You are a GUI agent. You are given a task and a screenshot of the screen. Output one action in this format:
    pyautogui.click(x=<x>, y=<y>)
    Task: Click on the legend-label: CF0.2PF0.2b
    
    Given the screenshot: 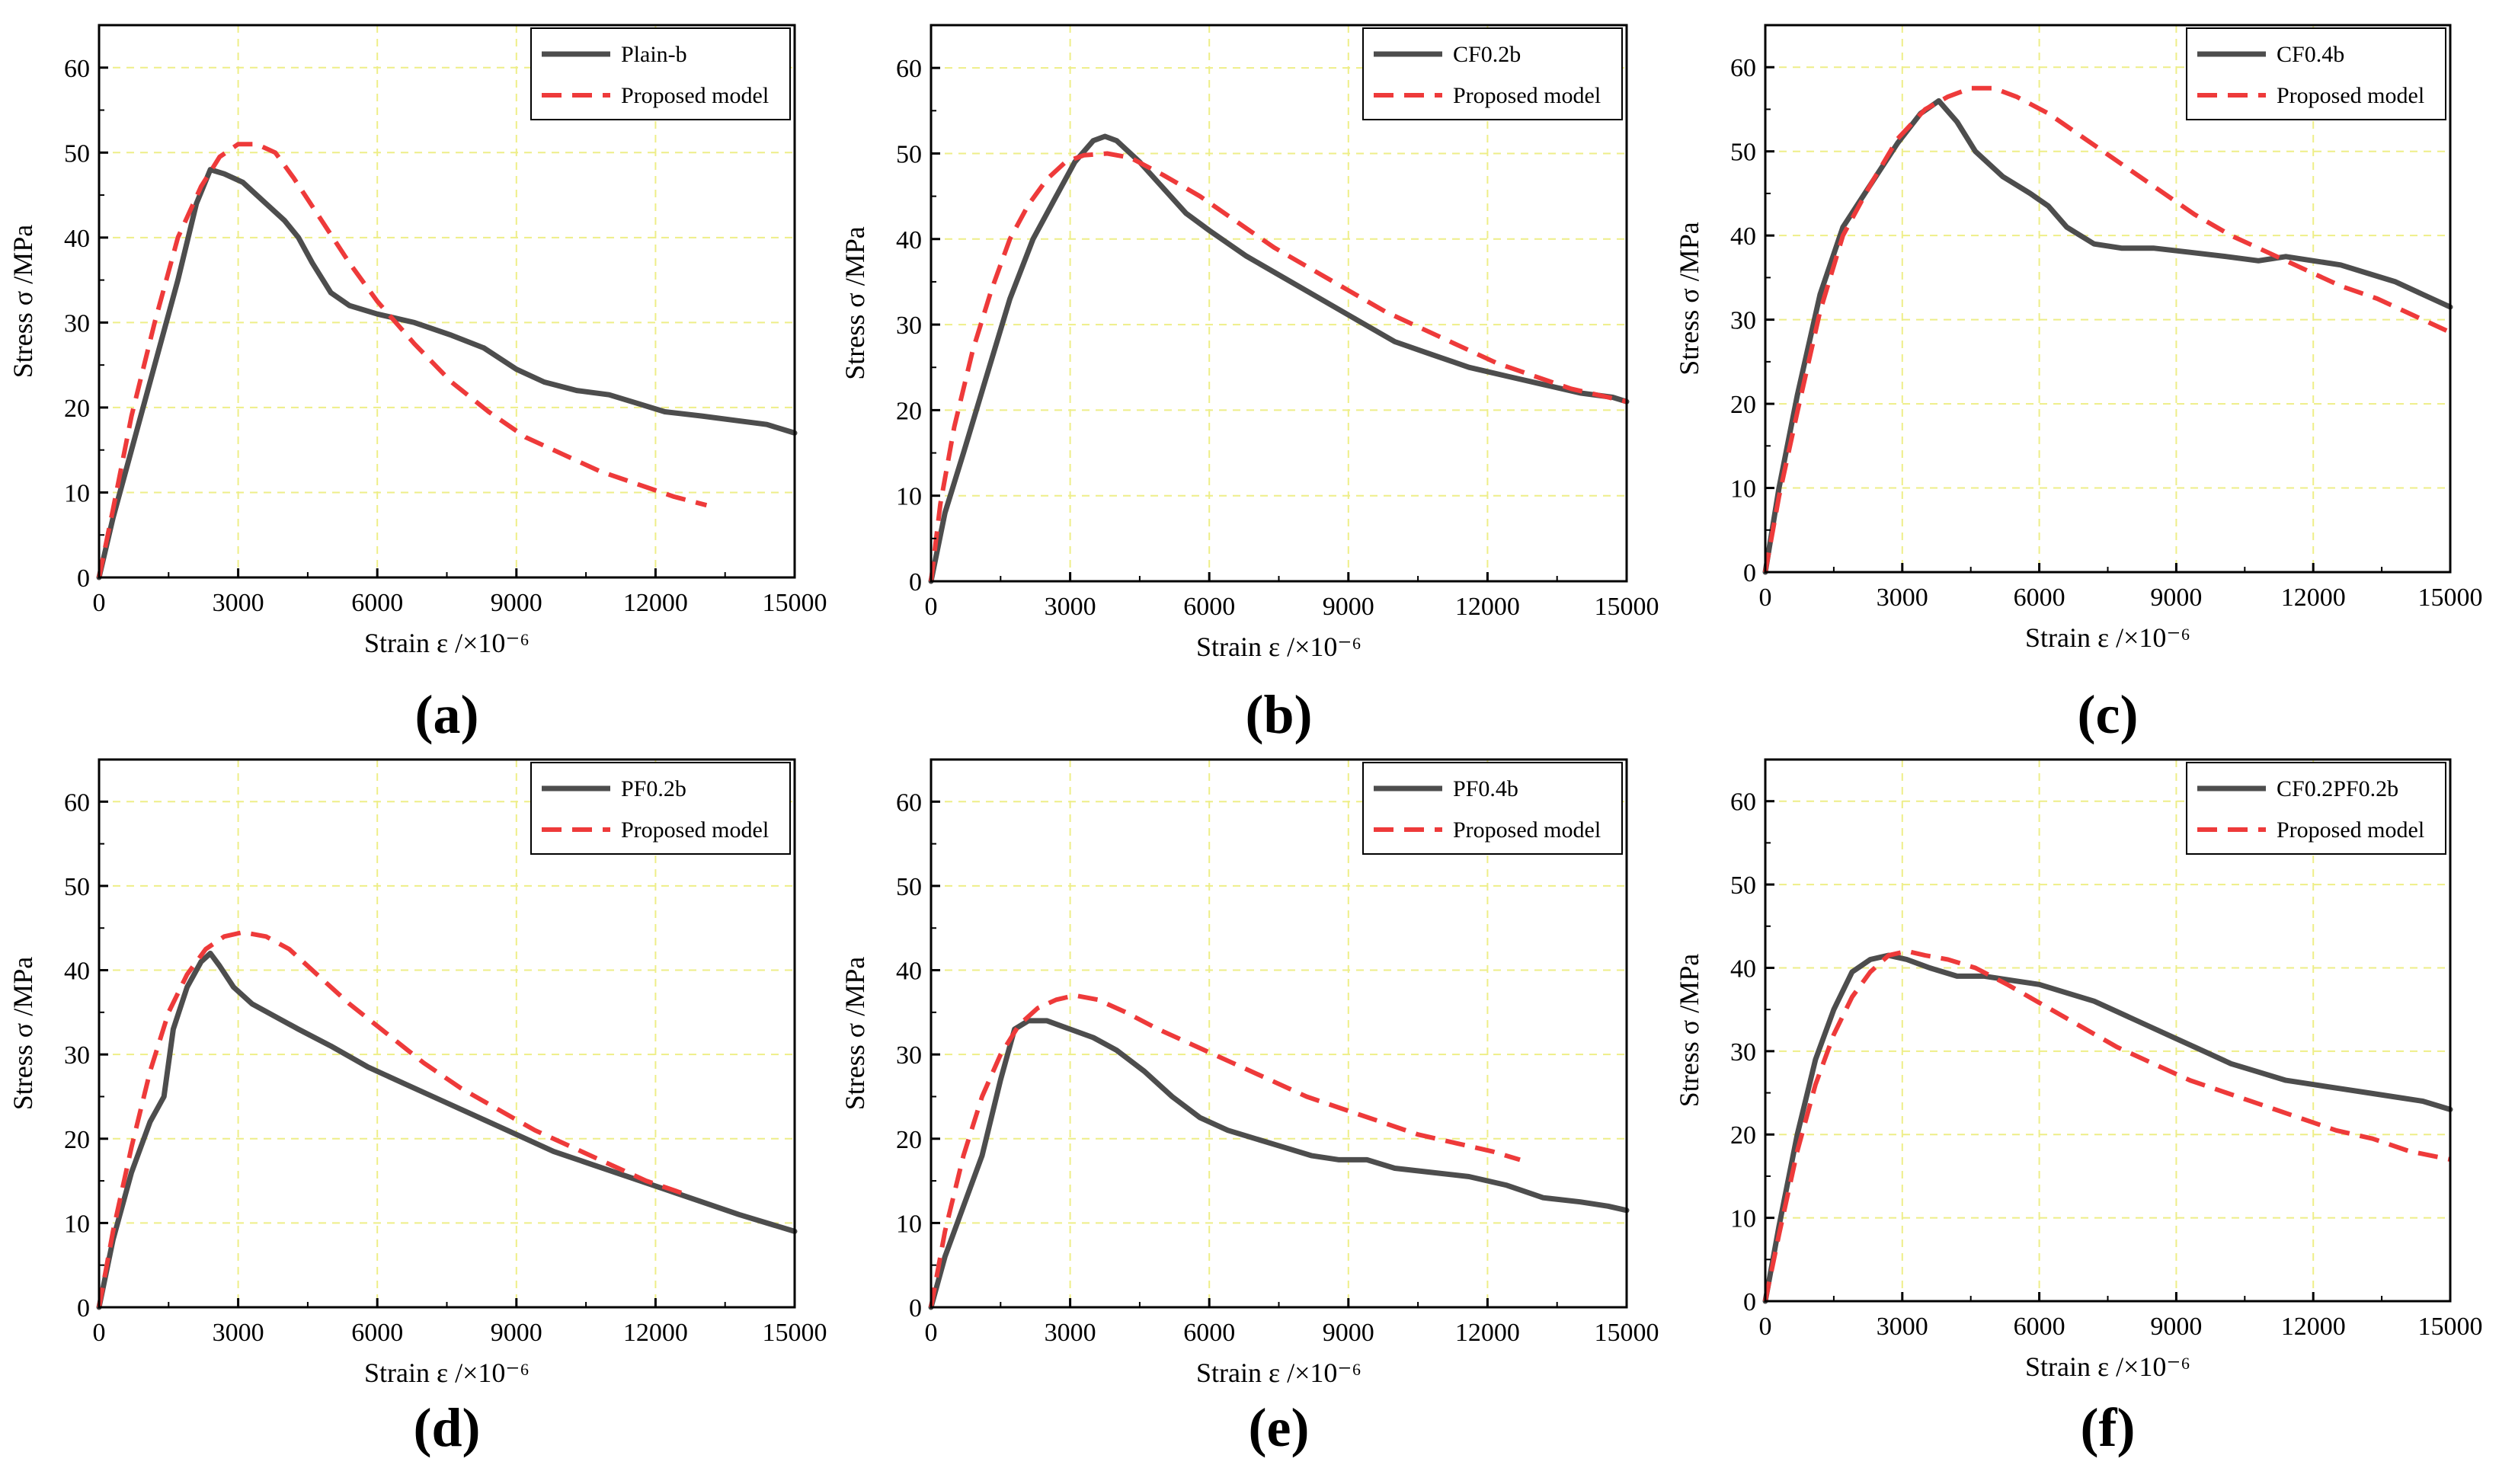 What is the action you would take?
    pyautogui.click(x=2337, y=788)
    